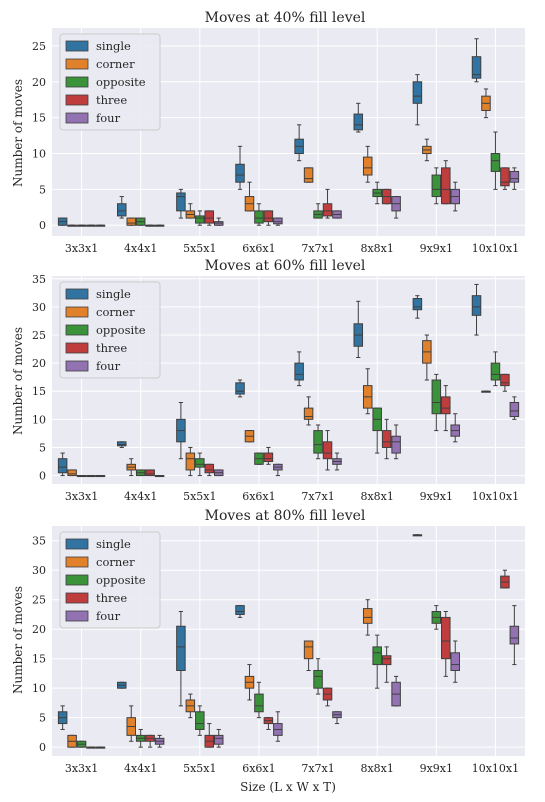  Describe the element at coordinates (42, 189) in the screenshot. I see `y-tick-label: 5` at that location.